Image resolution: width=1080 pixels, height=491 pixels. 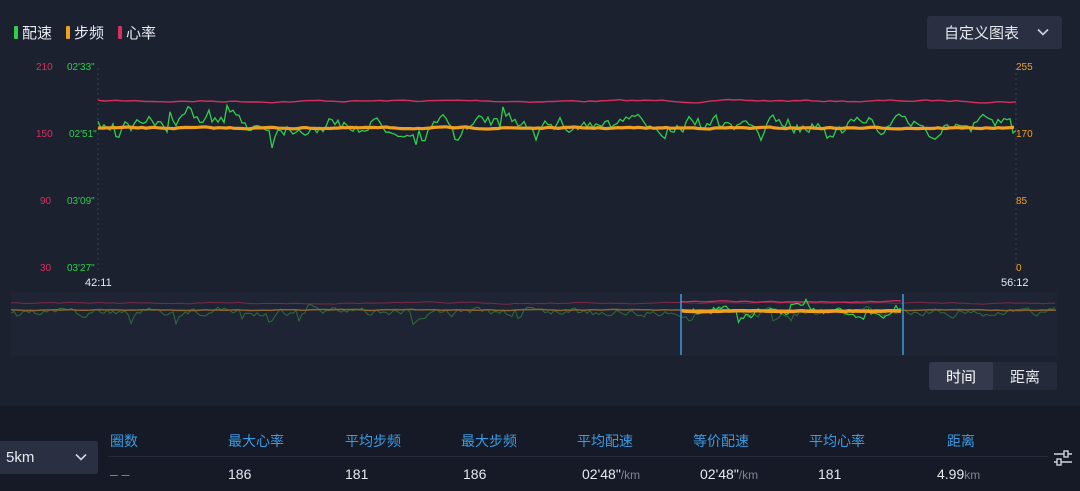 I want to click on header-max-cadence: 最大步频, so click(x=489, y=441).